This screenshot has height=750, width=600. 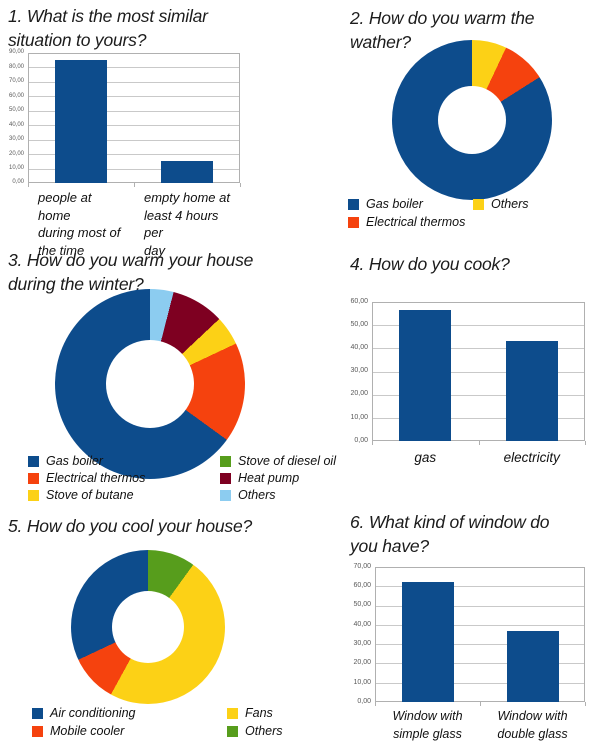 I want to click on q1-ytick-label: 70,00, so click(x=16, y=81).